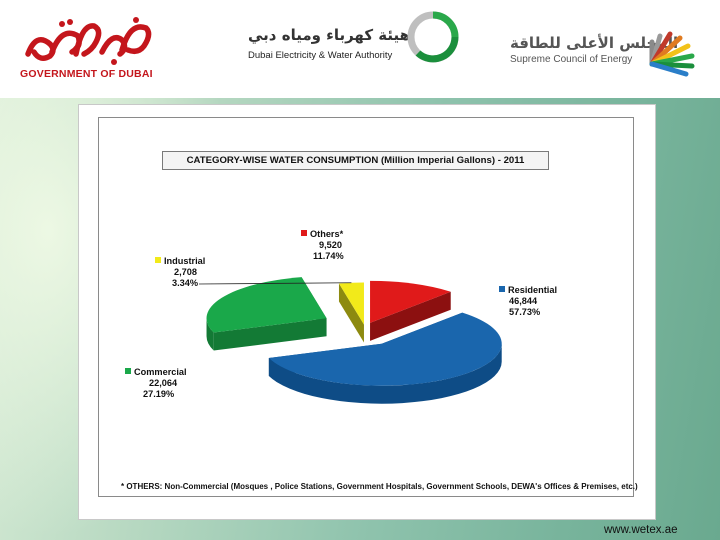 This screenshot has width=720, height=540. I want to click on label-industrial: Industrial 2,708 3.34%, so click(180, 272).